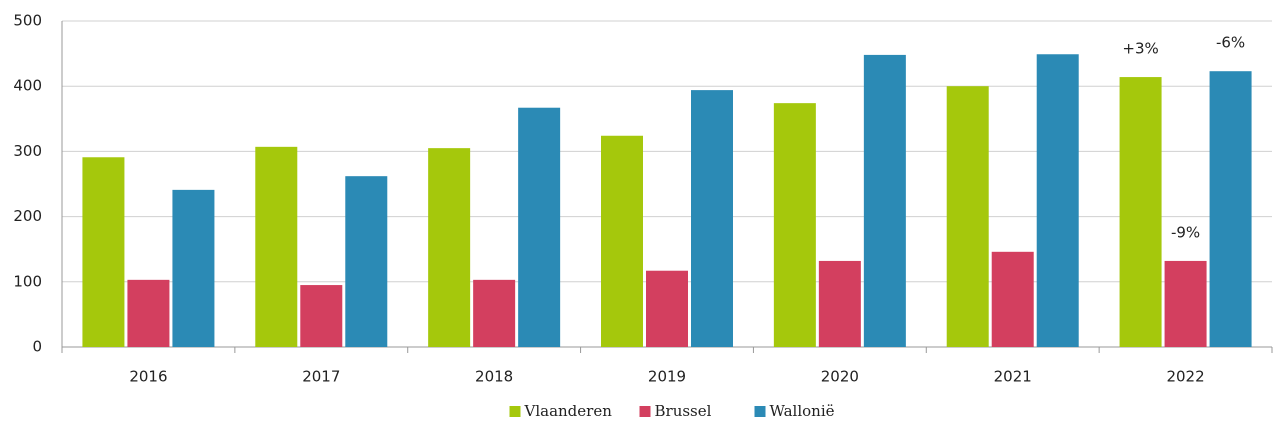 The width and height of the screenshot is (1275, 426). I want to click on y-tick-label: 500, so click(27, 21).